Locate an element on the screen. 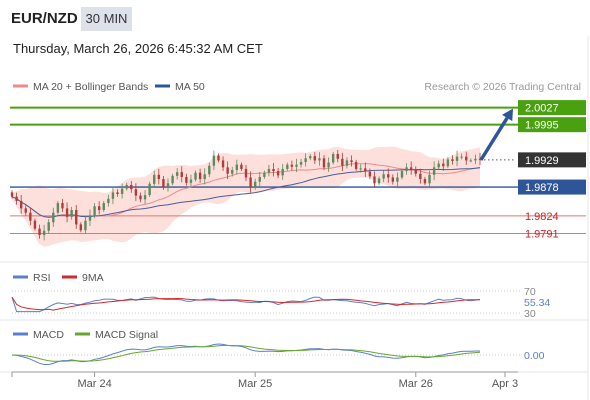 The width and height of the screenshot is (590, 400). level-label-4: 1.9824 is located at coordinates (542, 217).